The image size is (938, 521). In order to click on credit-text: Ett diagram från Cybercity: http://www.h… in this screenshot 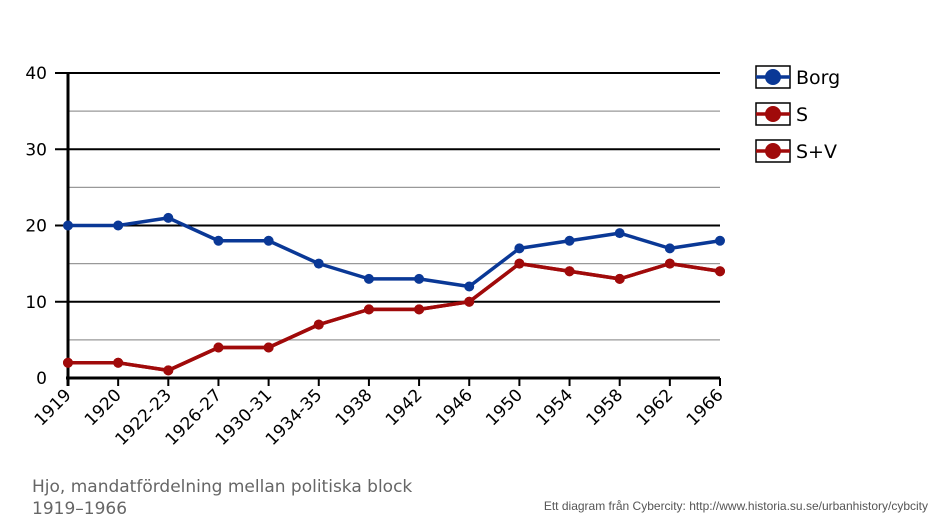, I will do `click(735, 506)`.